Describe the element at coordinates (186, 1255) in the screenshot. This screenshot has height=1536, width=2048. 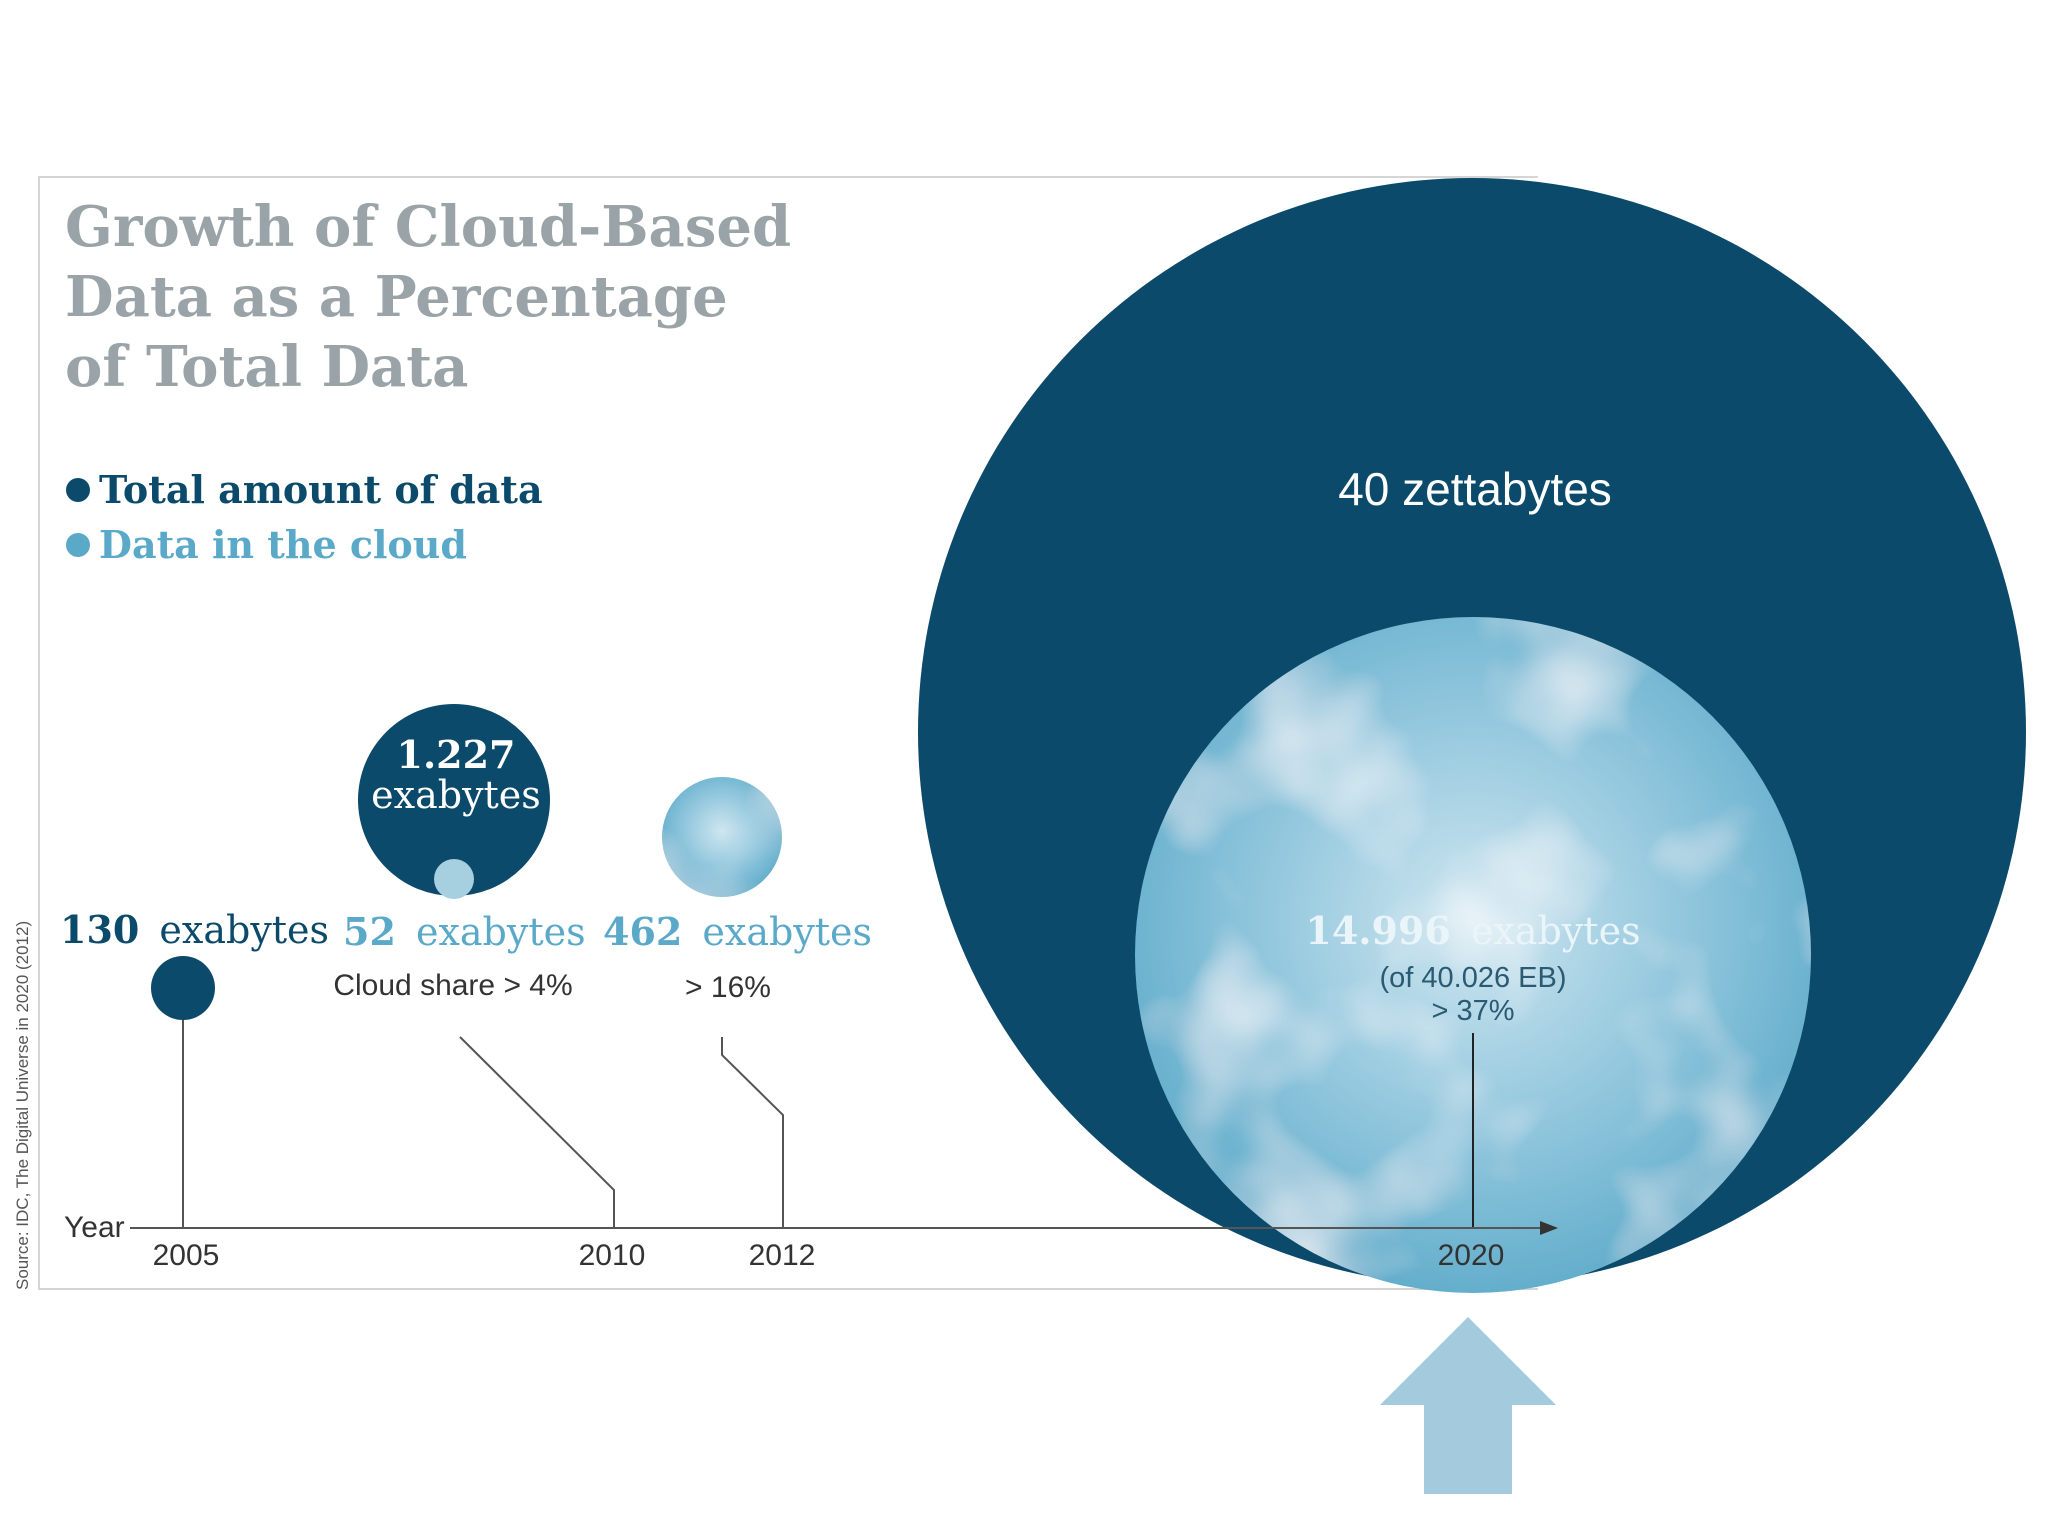
I see `tick-2005: 2005` at that location.